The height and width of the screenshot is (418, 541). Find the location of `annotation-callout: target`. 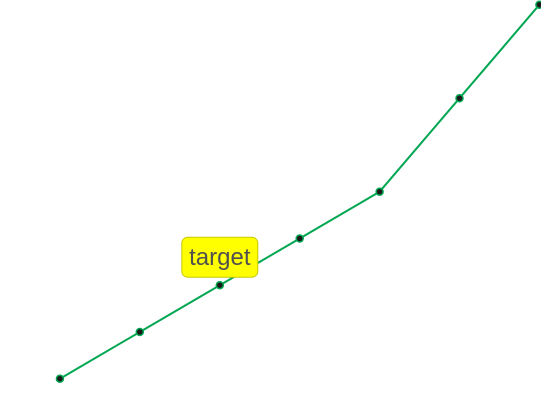

annotation-callout: target is located at coordinates (220, 257).